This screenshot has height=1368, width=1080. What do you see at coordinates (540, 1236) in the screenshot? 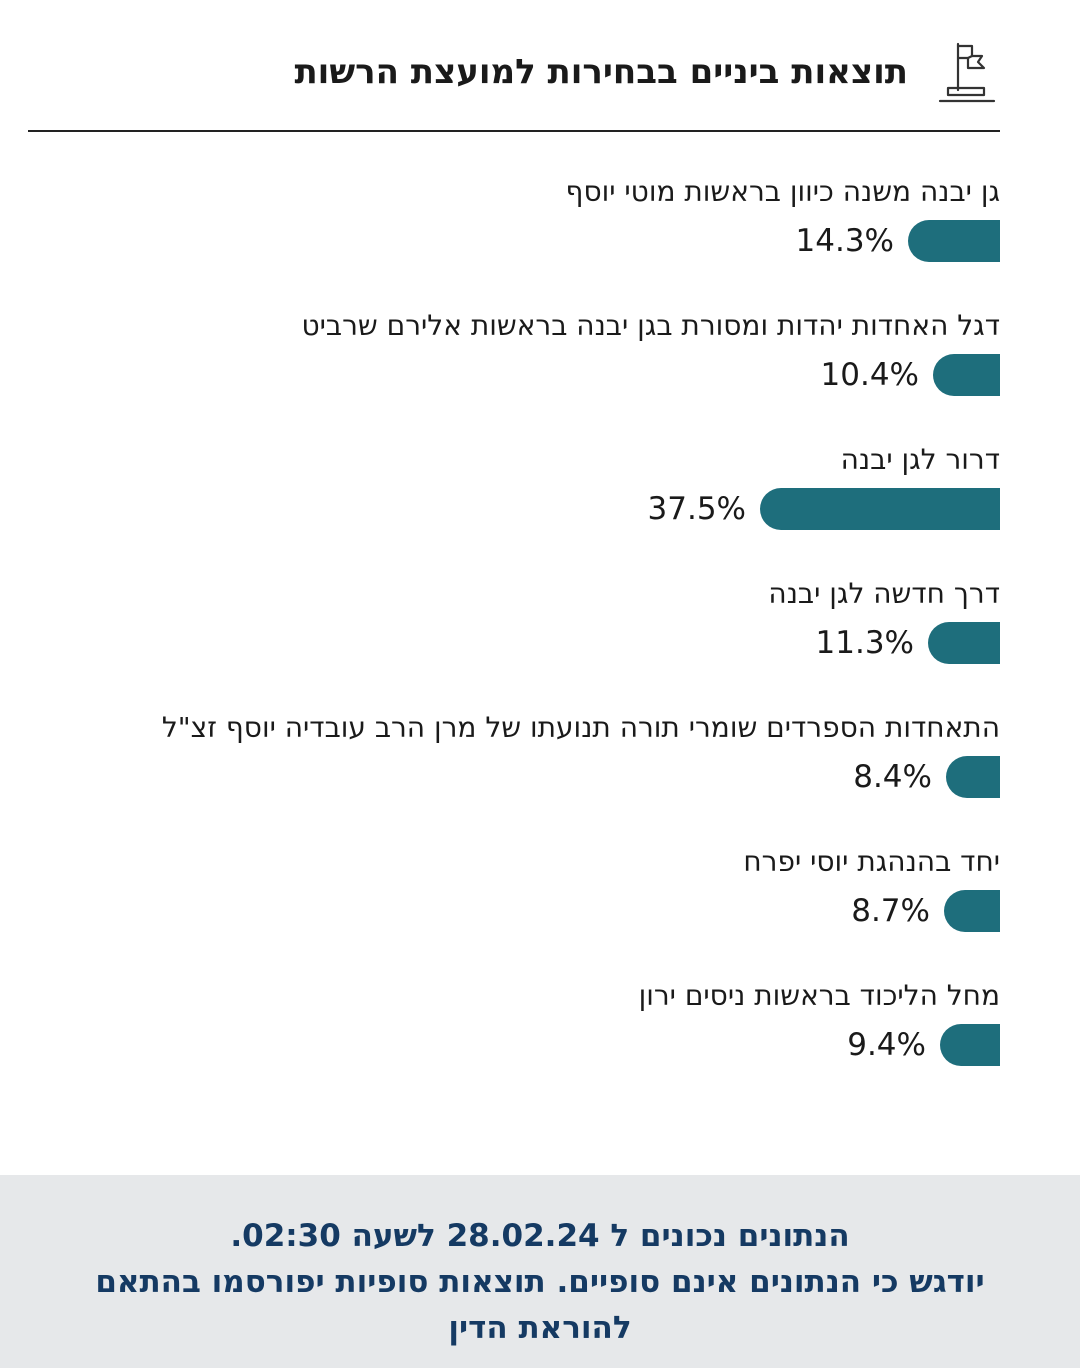
I see `footer-timestamp: הנתונים נכונים ל 28.02.24 לשעה 02:30.` at bounding box center [540, 1236].